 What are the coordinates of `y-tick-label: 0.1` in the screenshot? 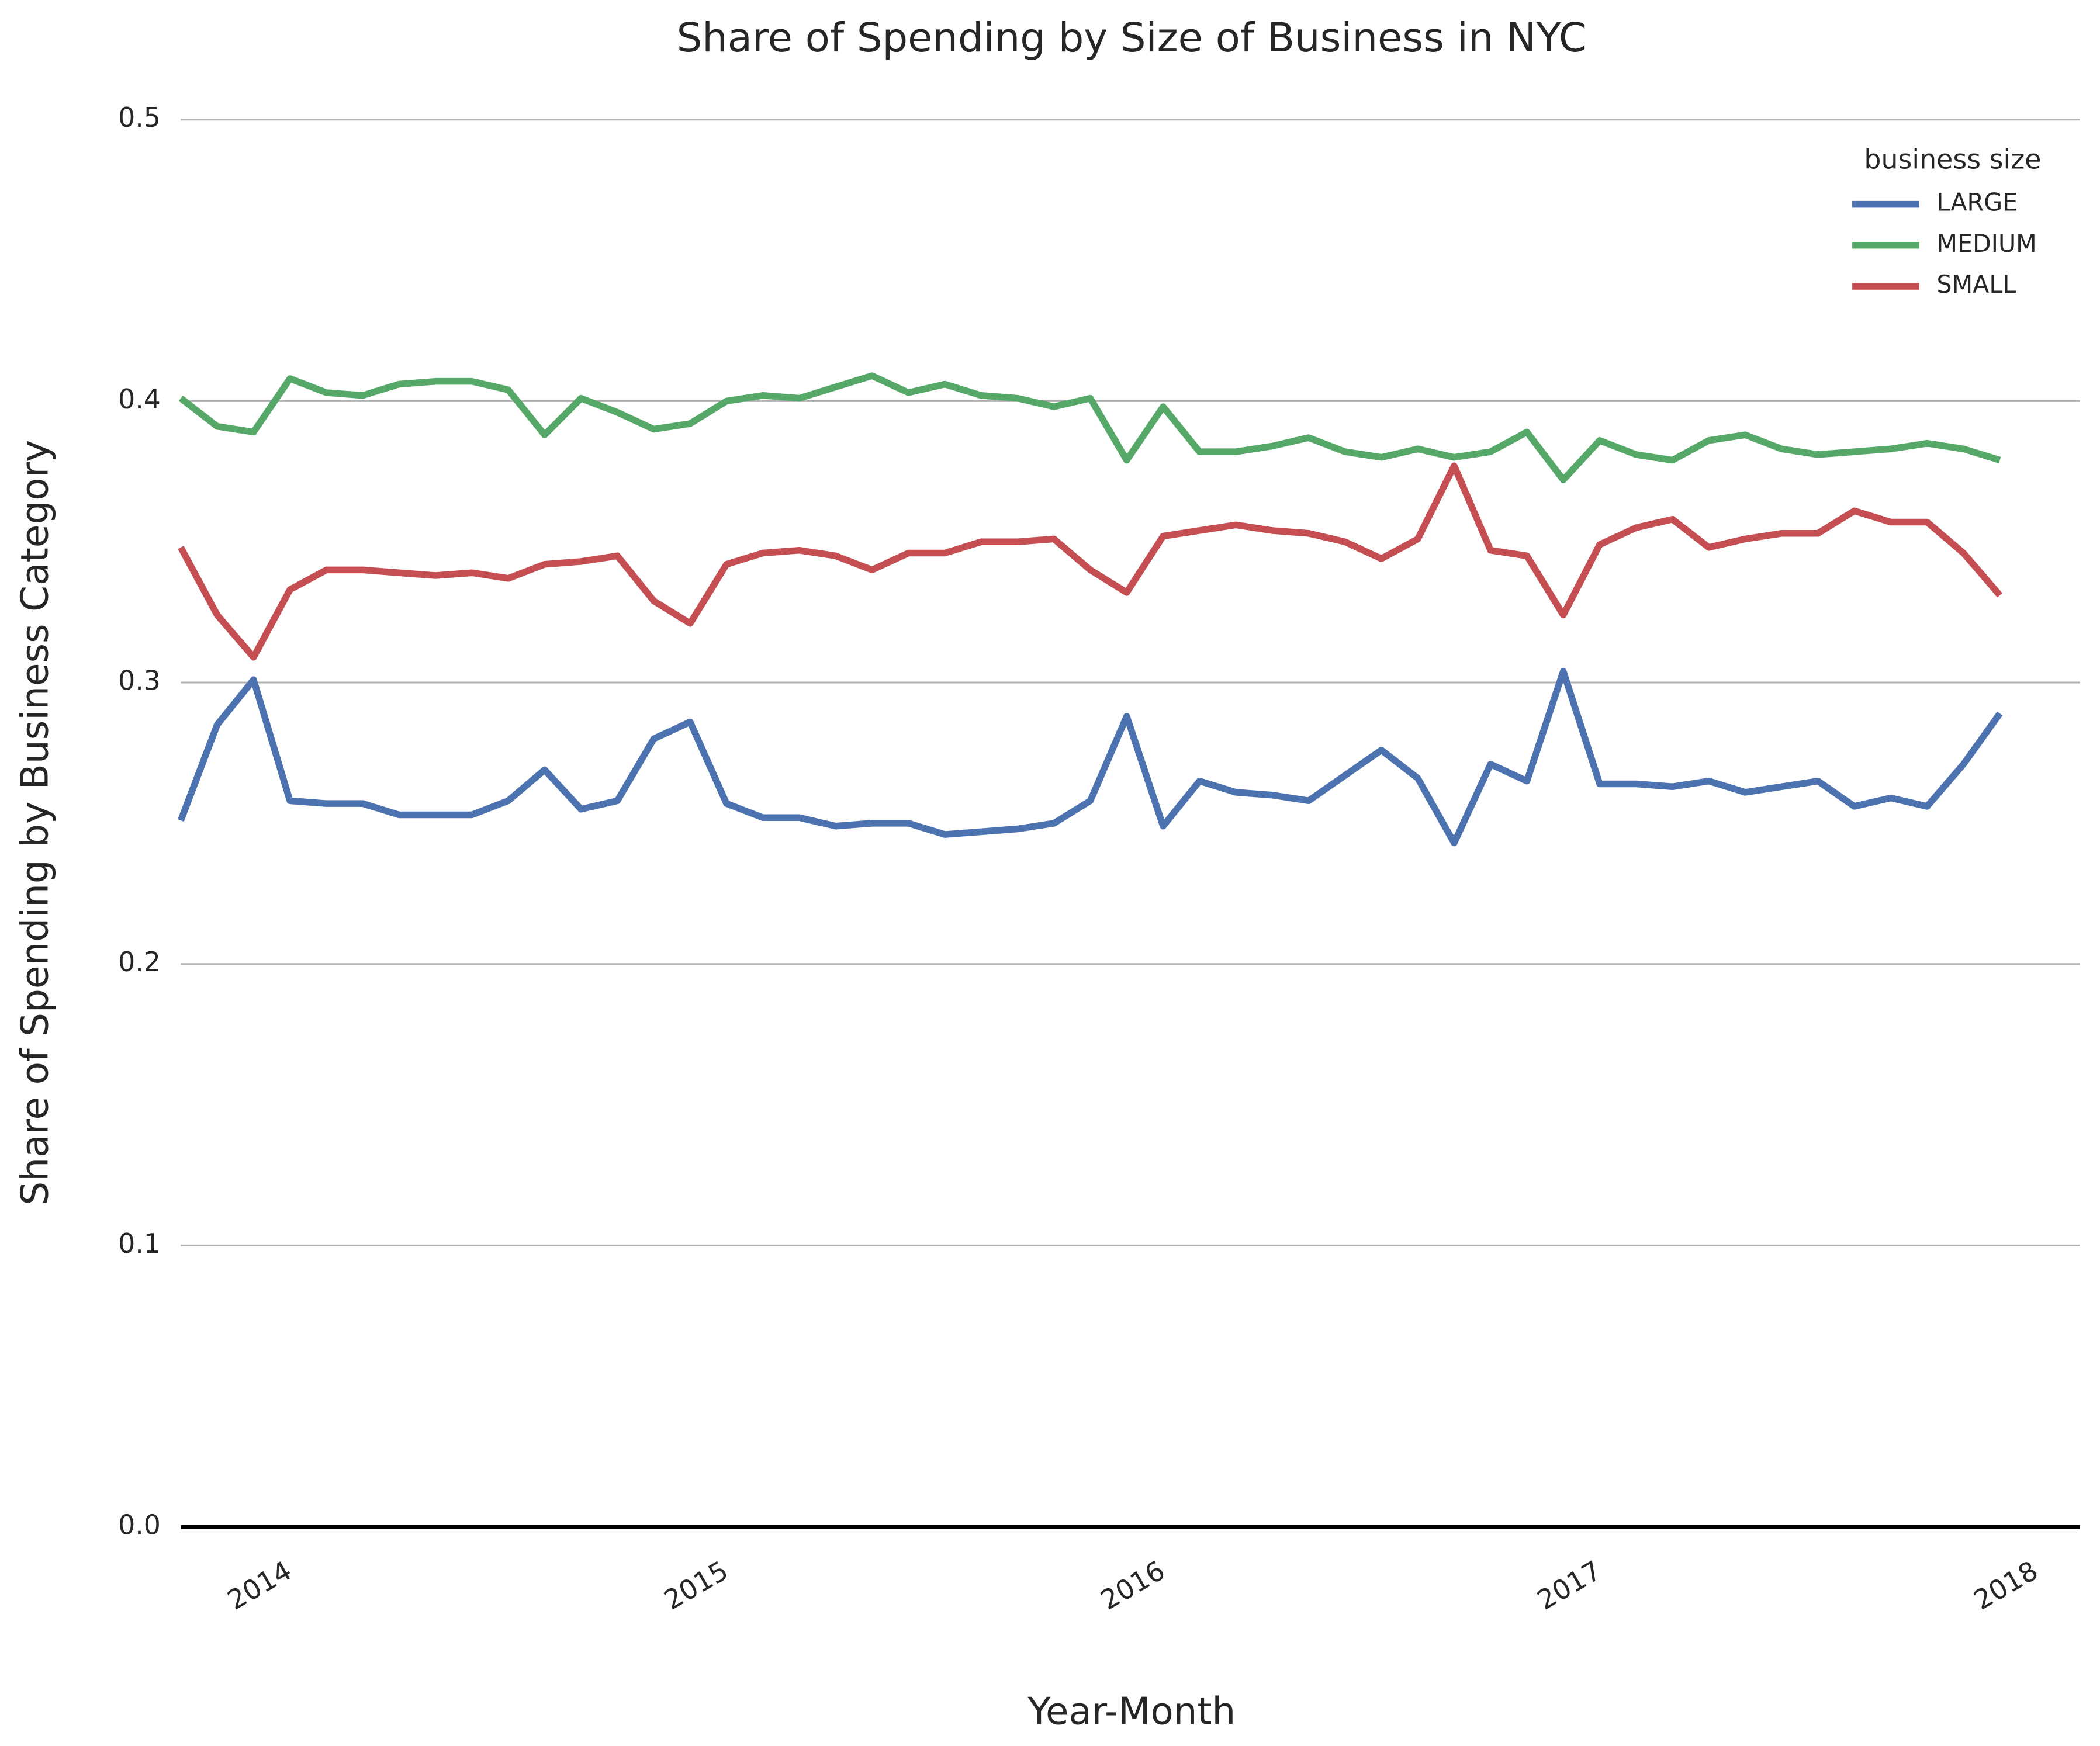 It's located at (139, 1243).